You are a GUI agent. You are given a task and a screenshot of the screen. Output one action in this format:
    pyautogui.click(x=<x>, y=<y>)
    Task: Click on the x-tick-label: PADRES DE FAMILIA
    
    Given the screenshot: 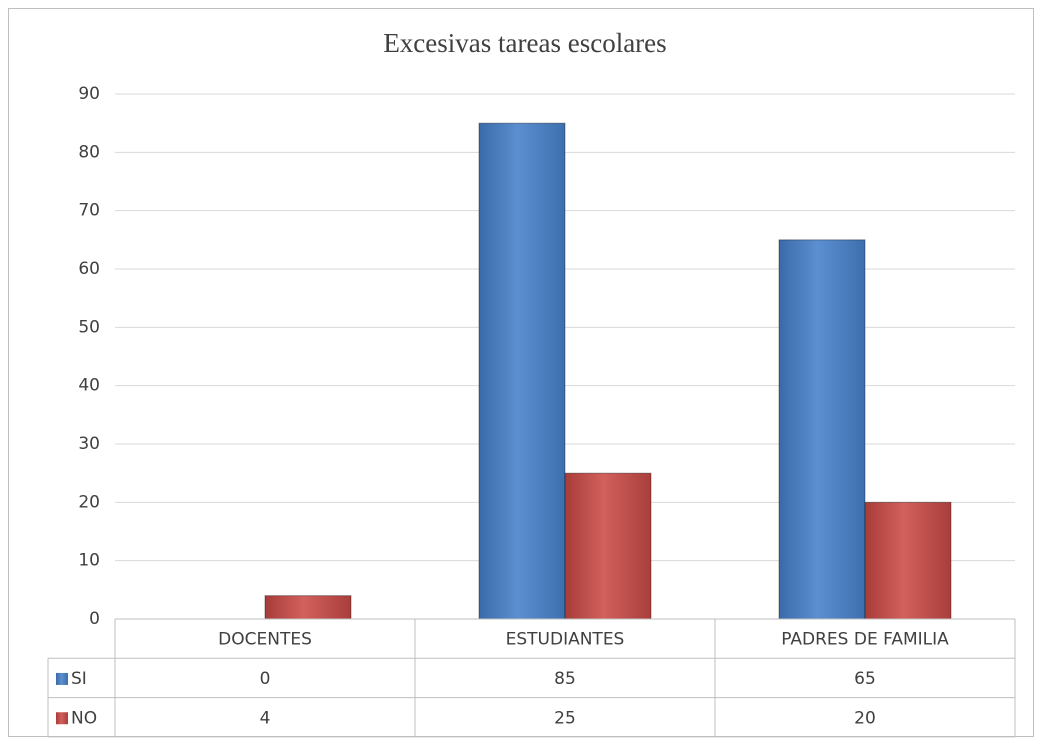 What is the action you would take?
    pyautogui.click(x=865, y=640)
    